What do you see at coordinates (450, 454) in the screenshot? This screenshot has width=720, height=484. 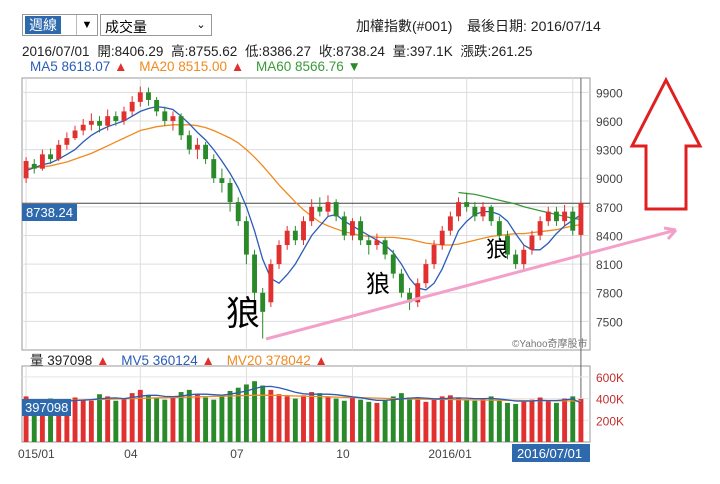 I see `x-tick-label: 2016/01` at bounding box center [450, 454].